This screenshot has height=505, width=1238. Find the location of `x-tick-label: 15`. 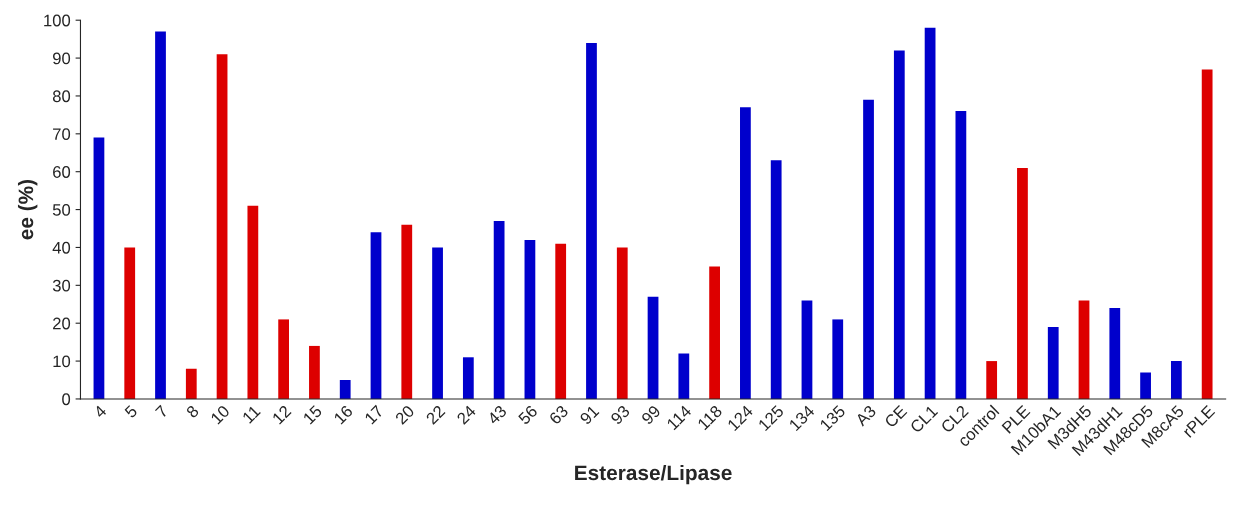

x-tick-label: 15 is located at coordinates (312, 414).